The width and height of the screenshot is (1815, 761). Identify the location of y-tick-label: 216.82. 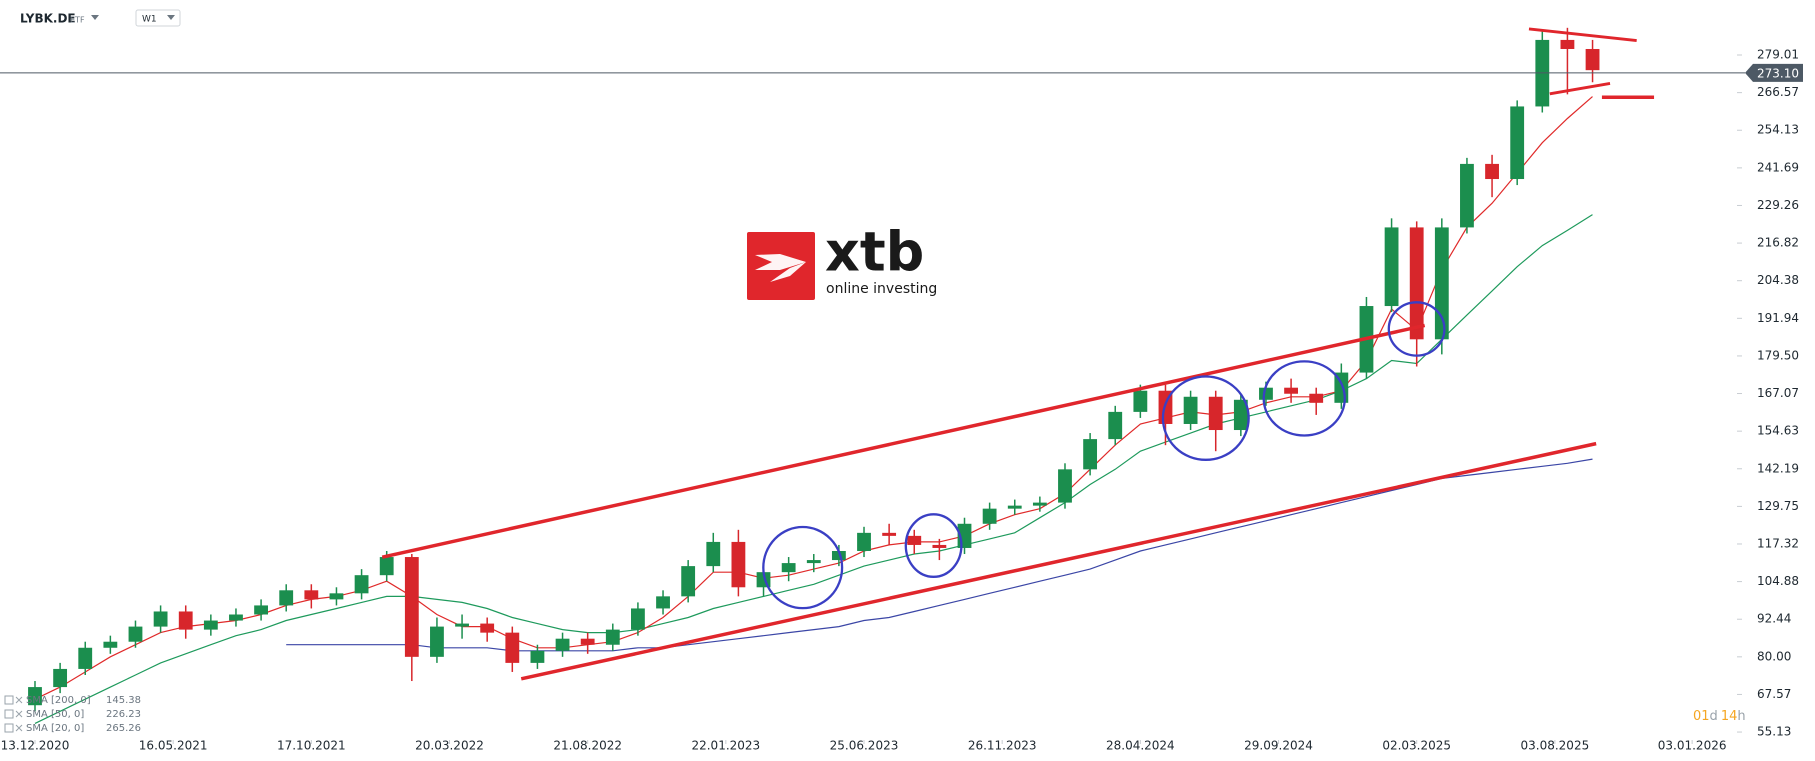
(1778, 243).